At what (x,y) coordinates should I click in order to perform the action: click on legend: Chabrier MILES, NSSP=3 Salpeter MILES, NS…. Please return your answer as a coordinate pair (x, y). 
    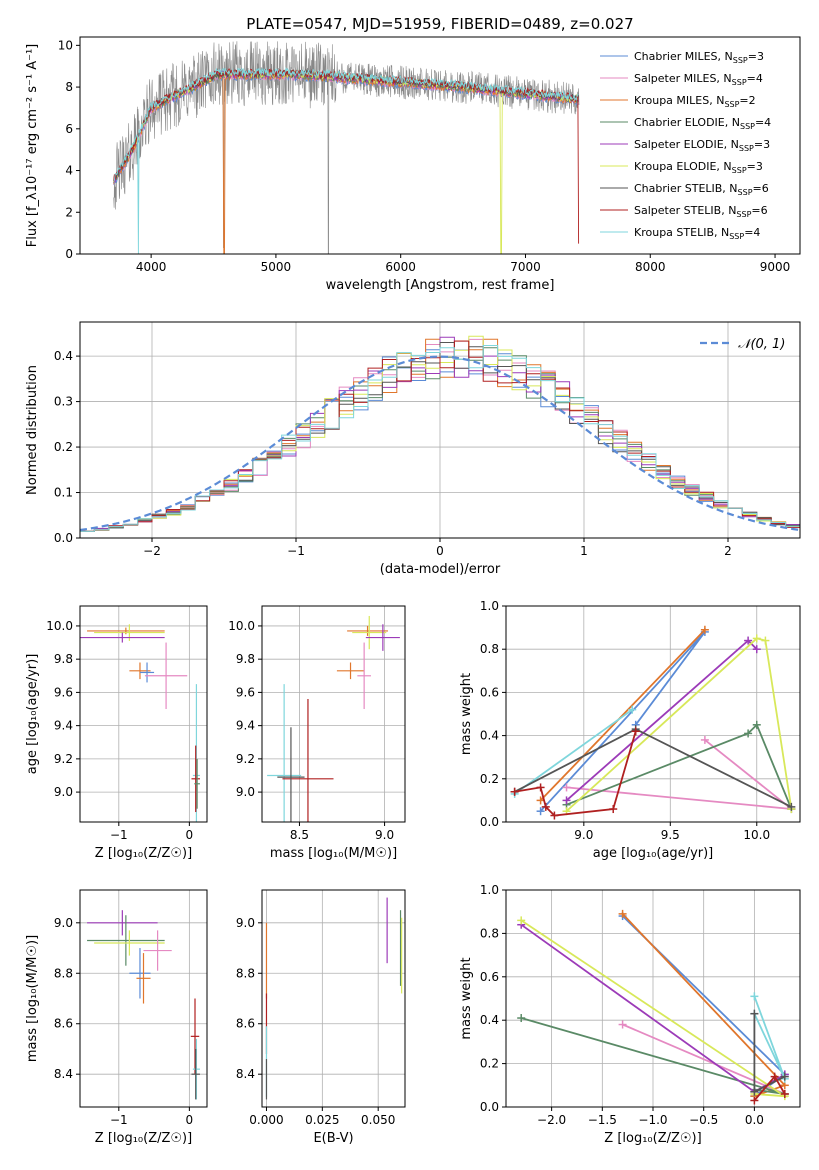
    Looking at the image, I should click on (685, 145).